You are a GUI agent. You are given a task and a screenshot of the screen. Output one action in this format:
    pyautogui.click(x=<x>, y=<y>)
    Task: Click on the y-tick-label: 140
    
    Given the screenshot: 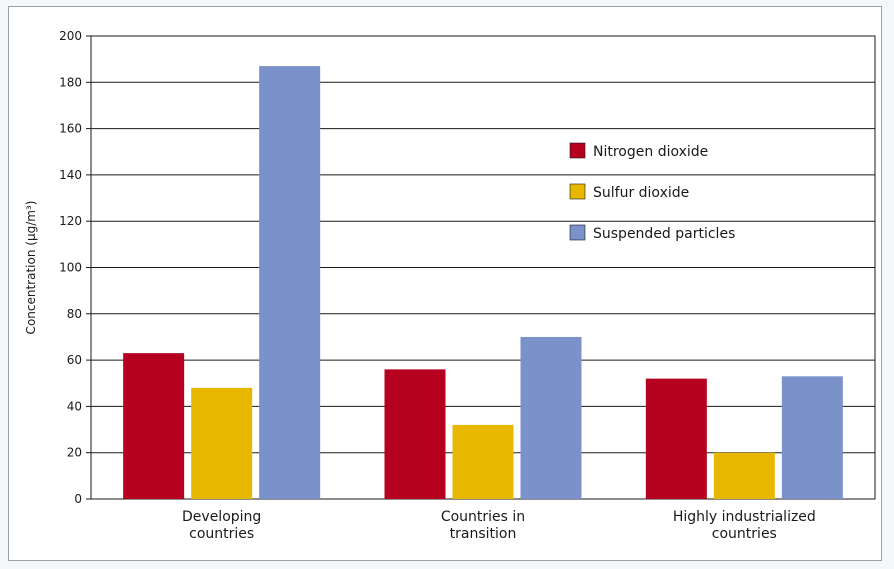 What is the action you would take?
    pyautogui.click(x=70, y=175)
    